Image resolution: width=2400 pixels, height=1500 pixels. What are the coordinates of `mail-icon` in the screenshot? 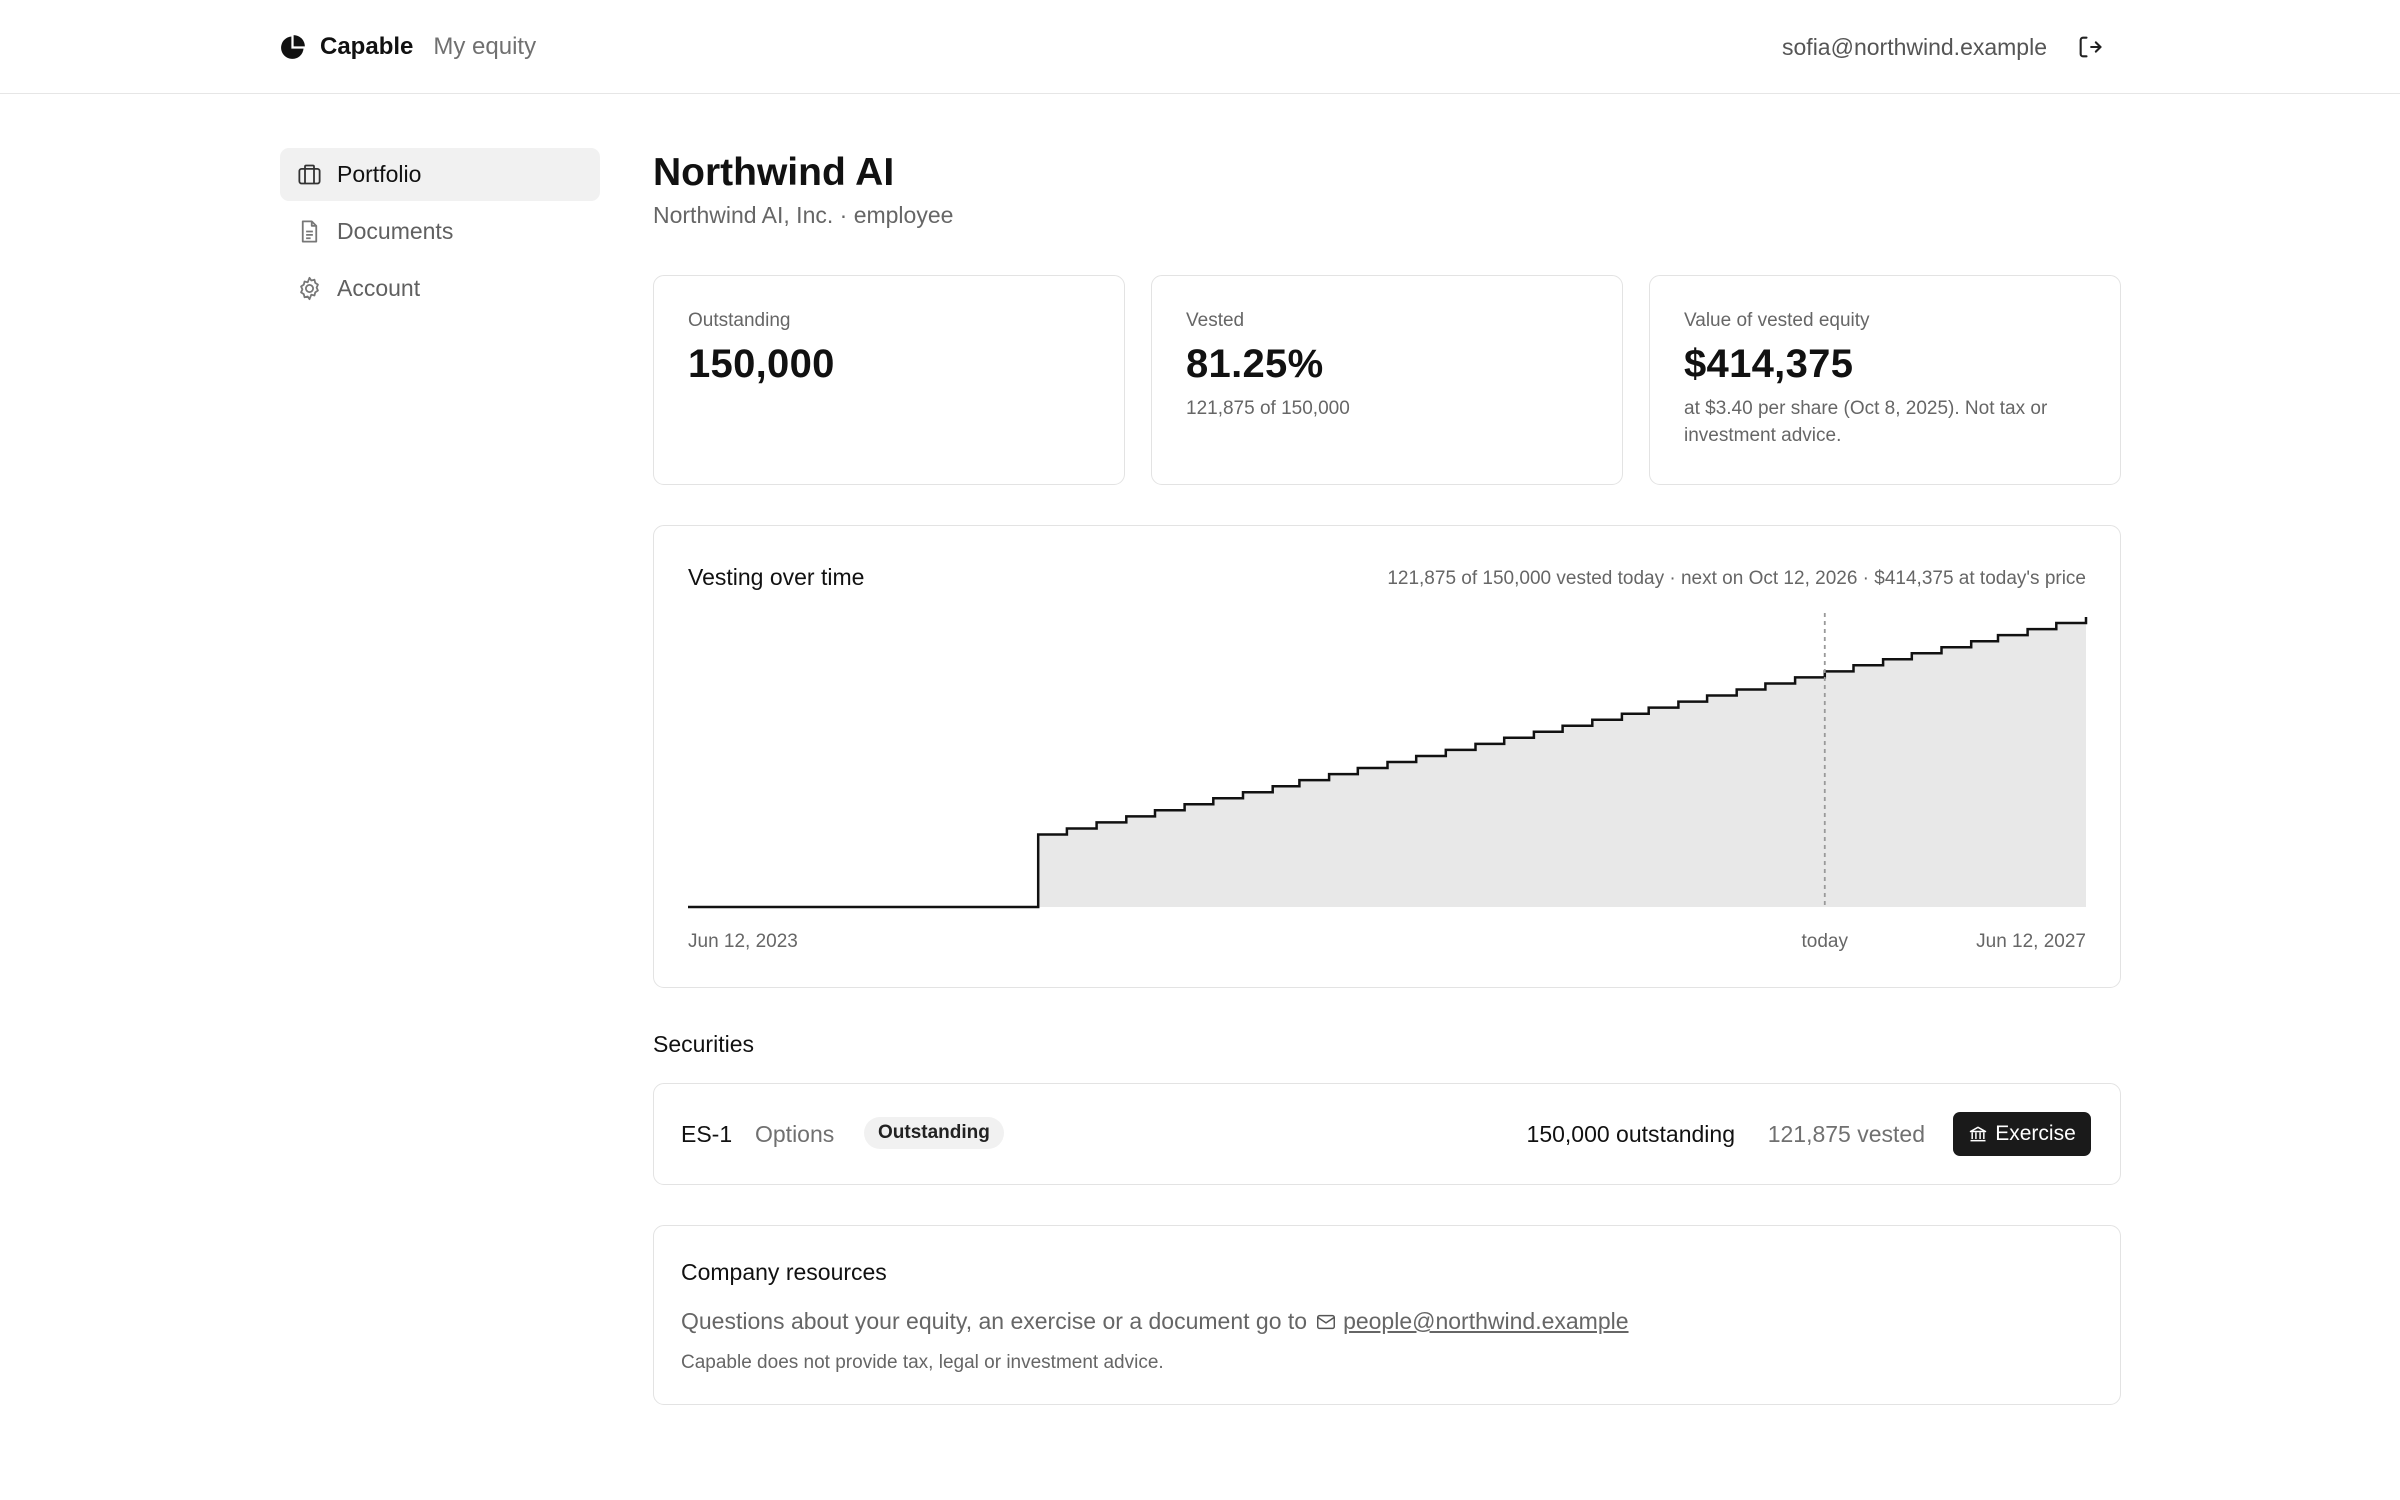 It's located at (1326, 1321).